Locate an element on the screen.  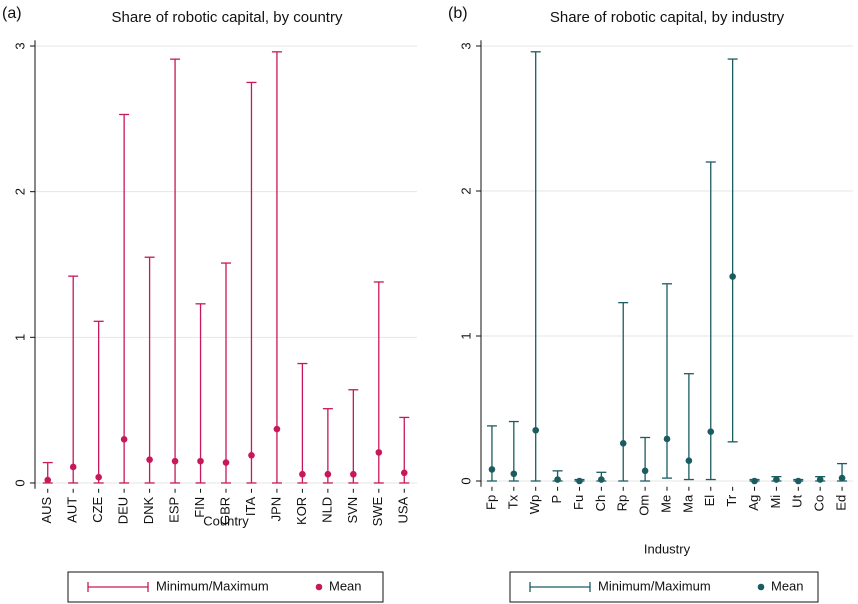
x-tick-label: NLD is located at coordinates (326, 510).